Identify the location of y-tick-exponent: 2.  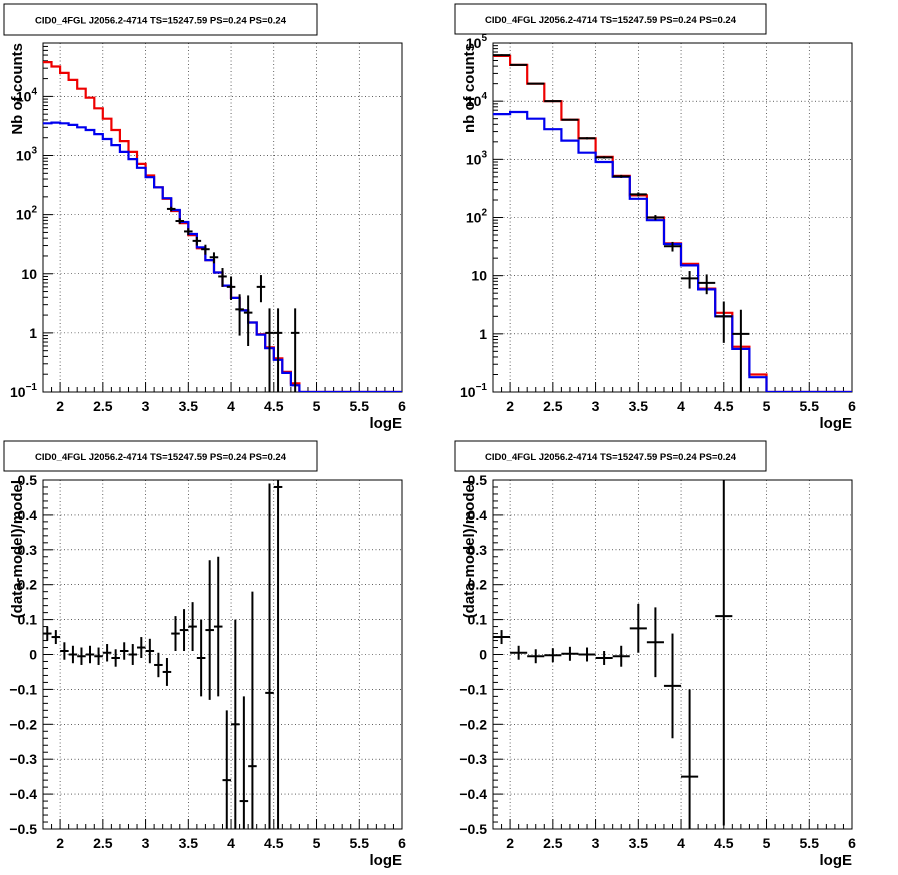
(34, 210).